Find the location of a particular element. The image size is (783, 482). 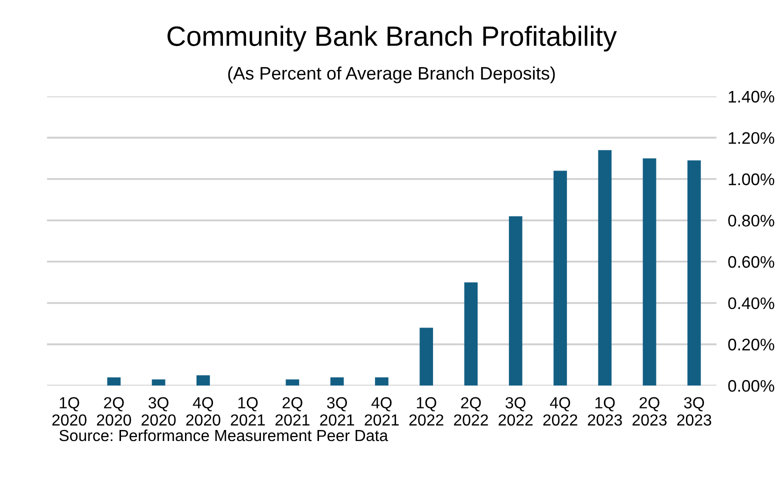

x-tick-label: 1Q 2023 is located at coordinates (605, 411).